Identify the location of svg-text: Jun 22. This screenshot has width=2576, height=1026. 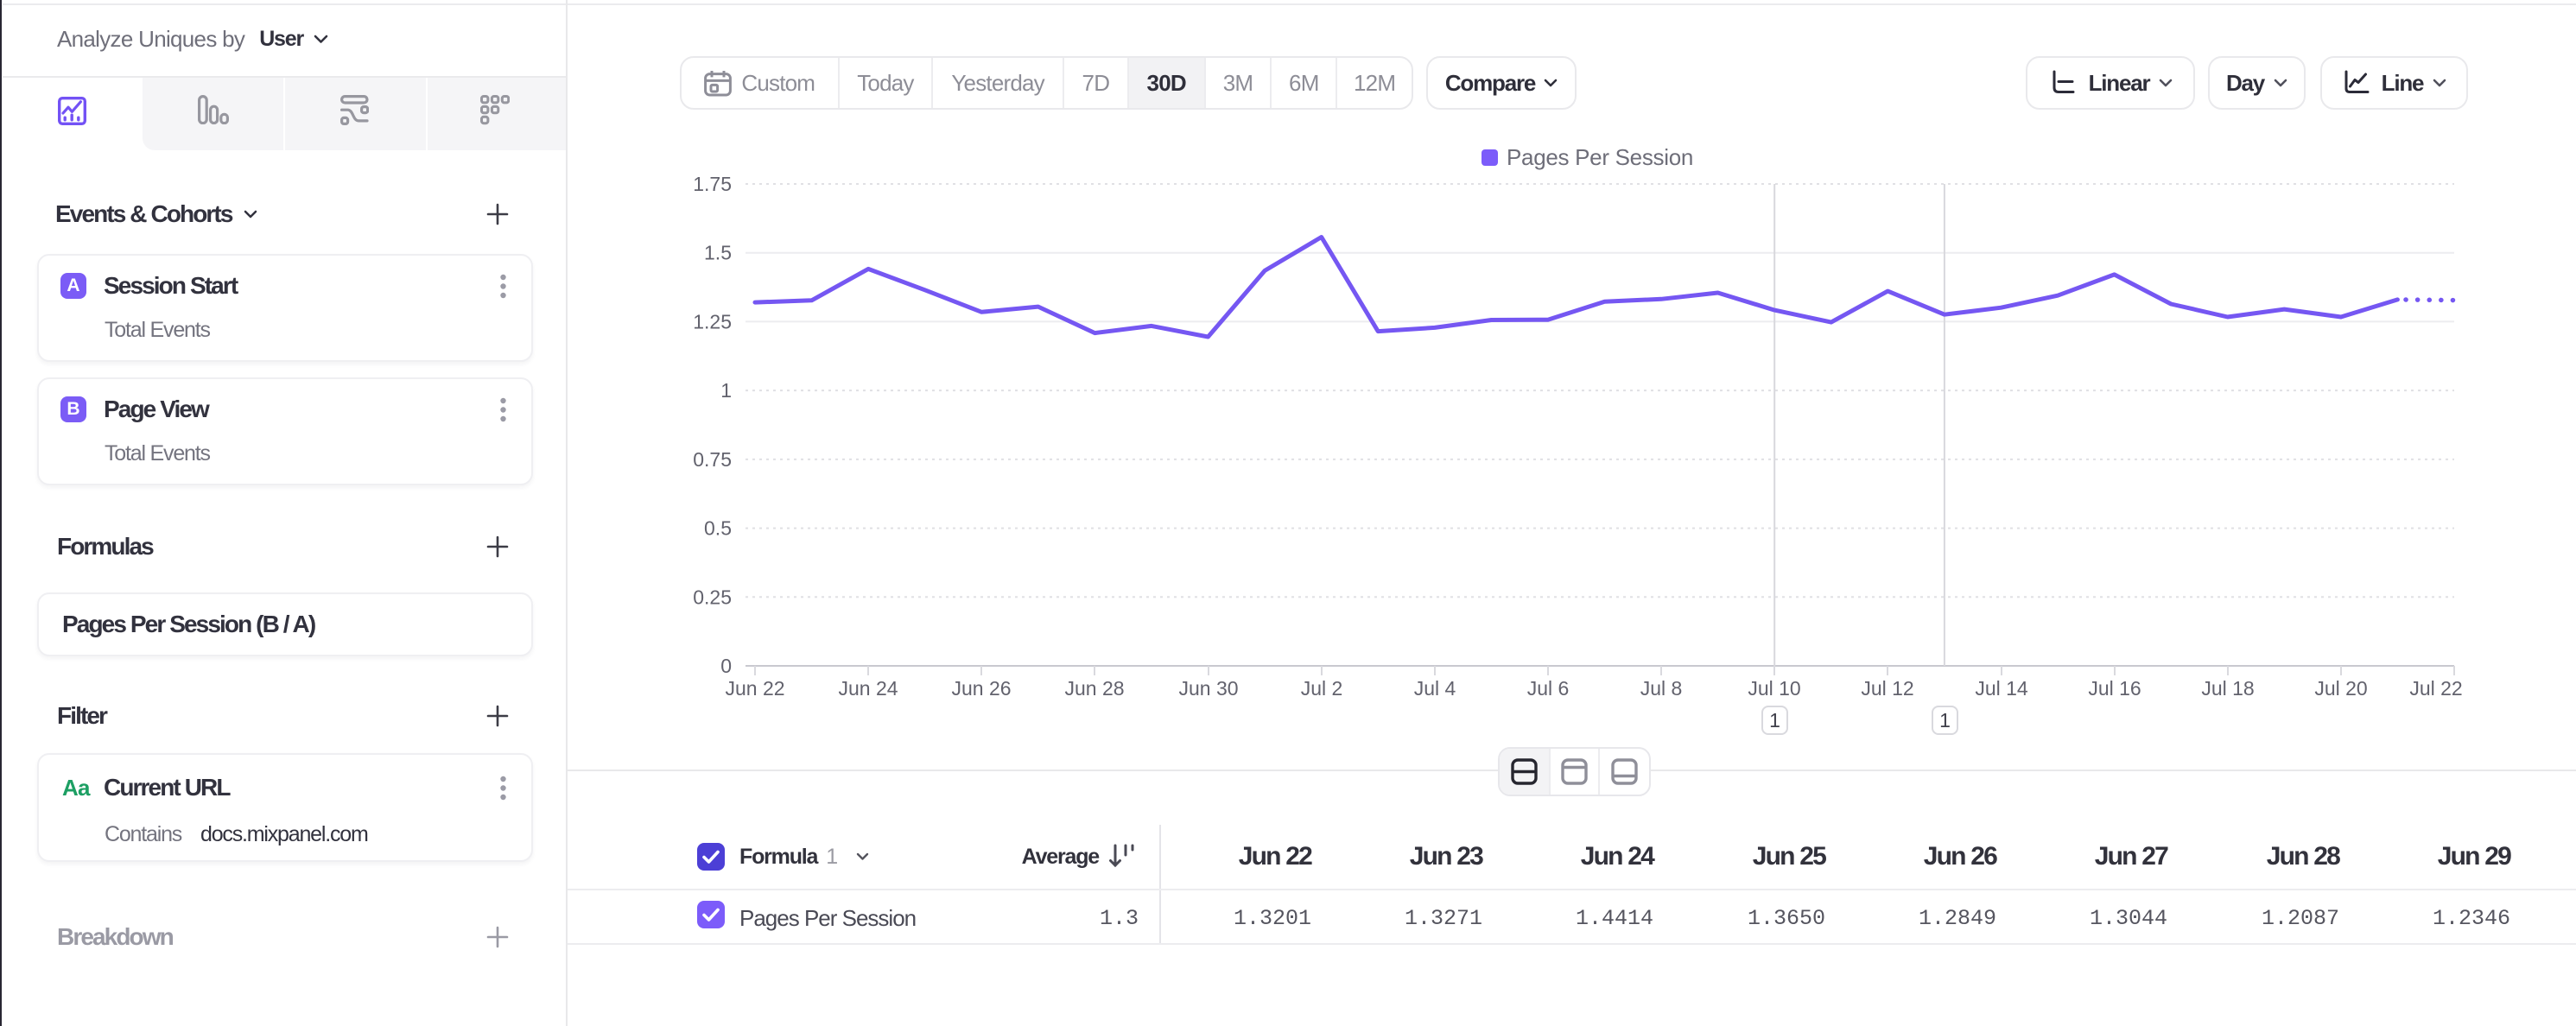
(754, 688).